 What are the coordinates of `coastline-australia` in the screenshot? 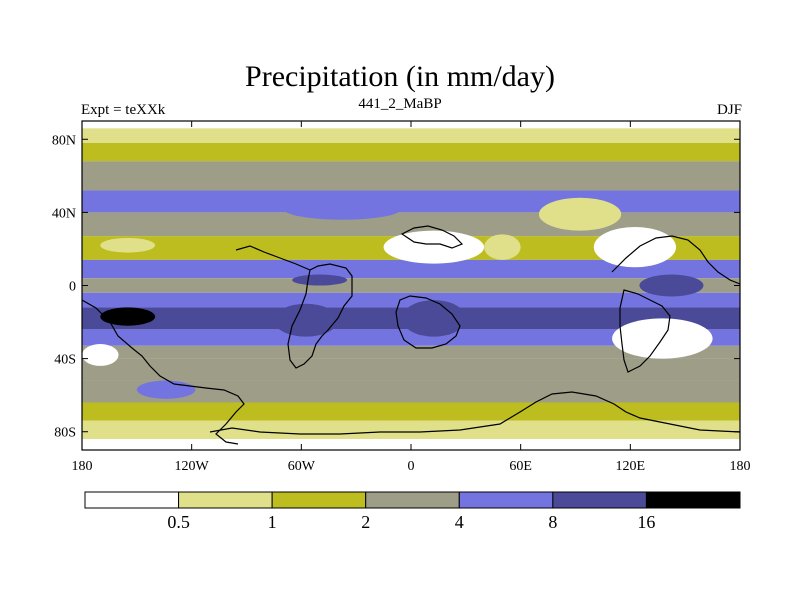 It's located at (645, 331).